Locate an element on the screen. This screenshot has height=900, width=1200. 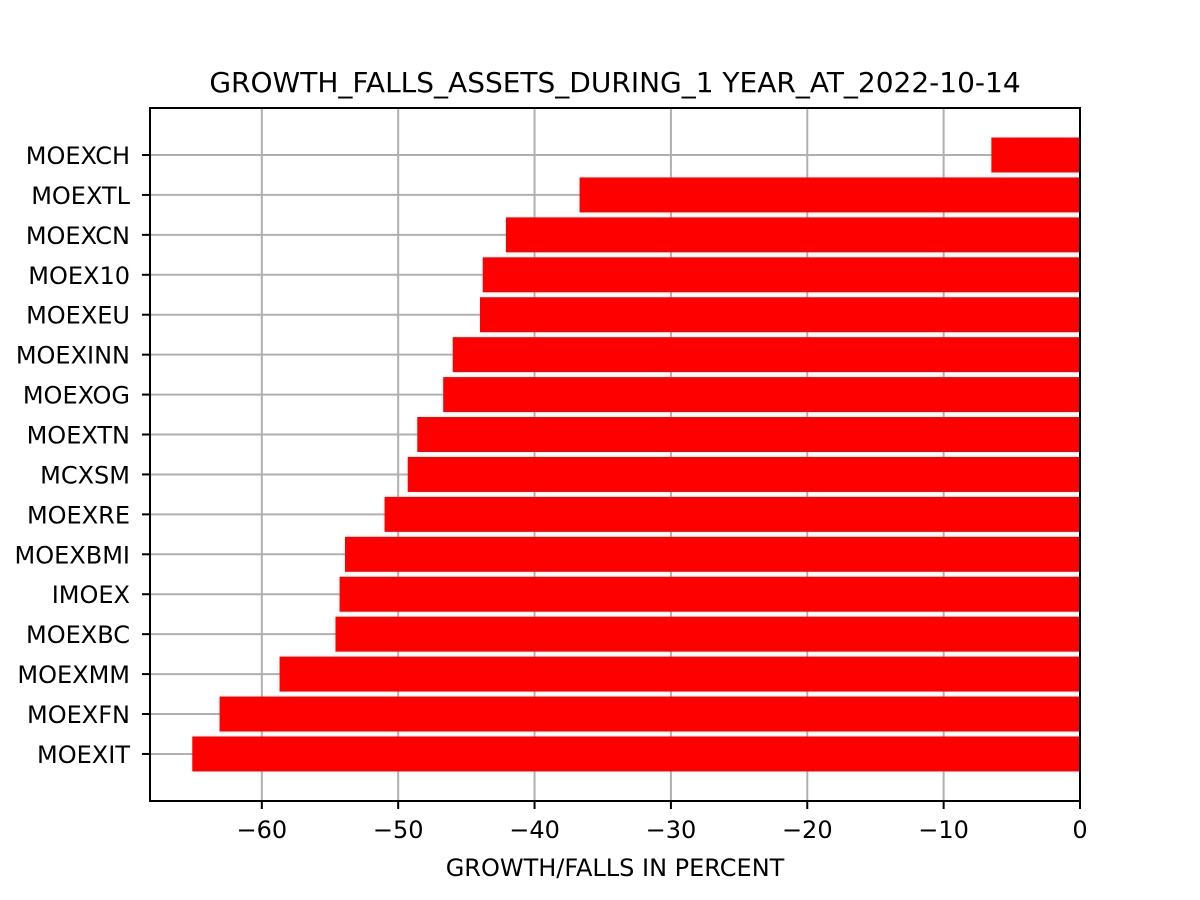
bar-moextl is located at coordinates (829, 195).